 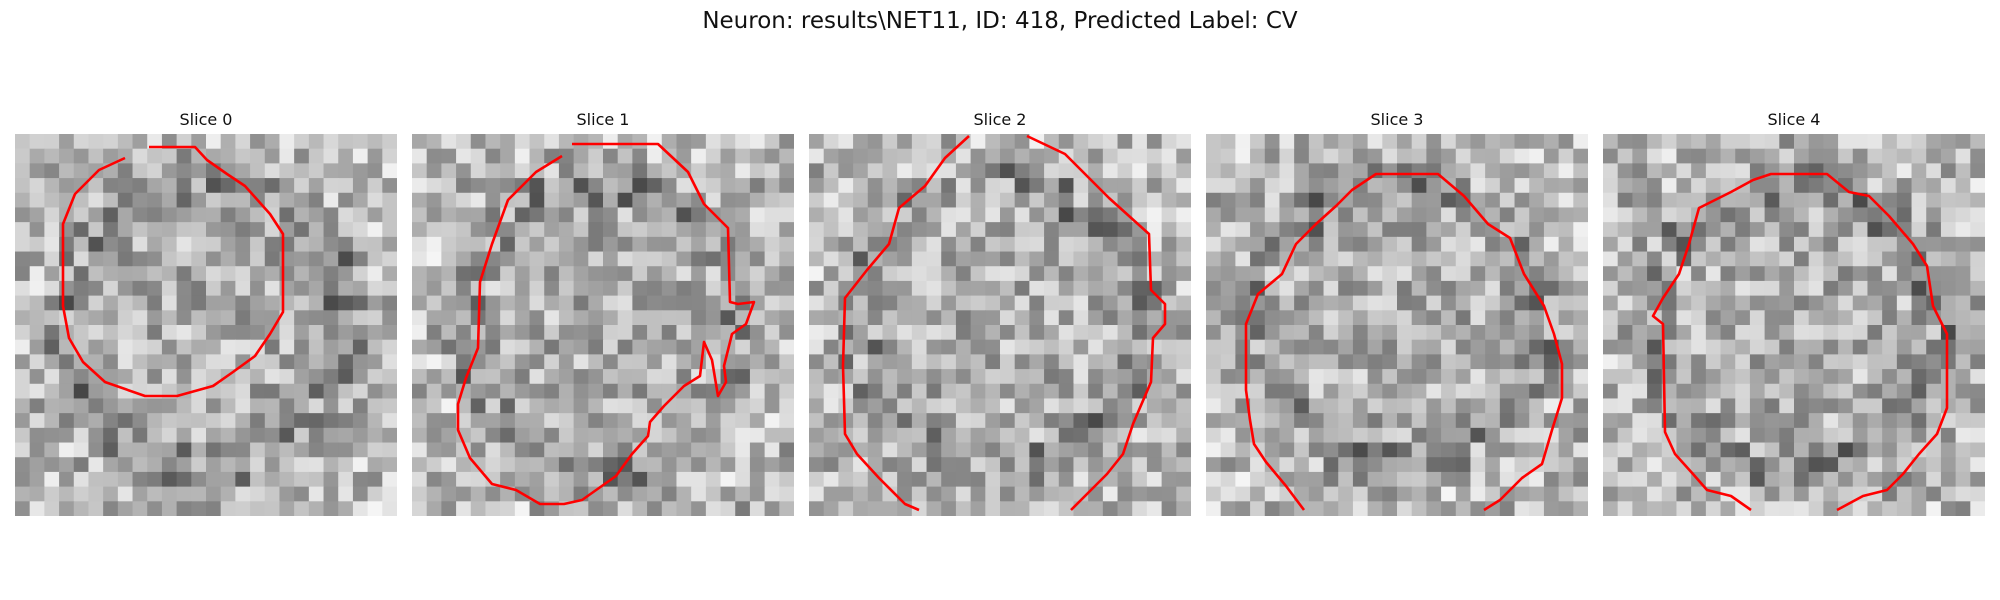 I want to click on slice-title-0: Slice 0, so click(x=206, y=119).